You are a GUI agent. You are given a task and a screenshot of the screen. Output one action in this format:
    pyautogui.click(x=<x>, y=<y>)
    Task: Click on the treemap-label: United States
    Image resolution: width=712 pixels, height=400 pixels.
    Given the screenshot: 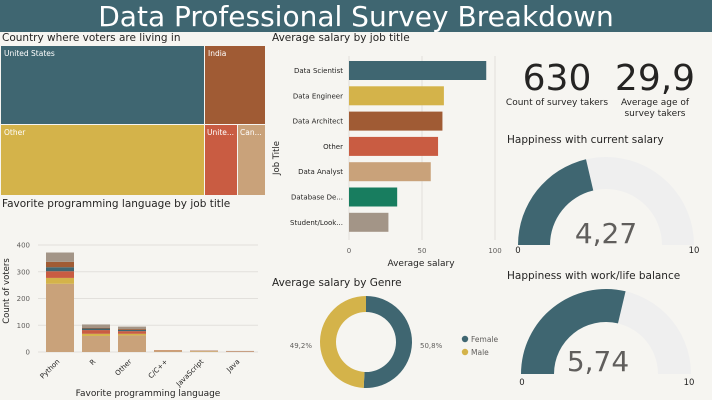 What is the action you would take?
    pyautogui.click(x=29, y=53)
    